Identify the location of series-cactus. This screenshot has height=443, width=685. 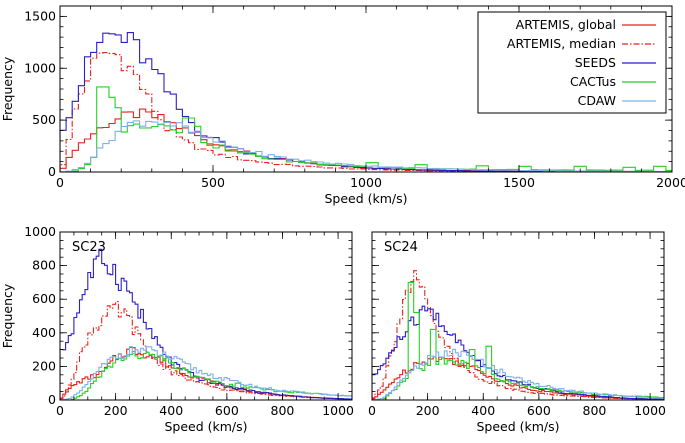
(206, 375).